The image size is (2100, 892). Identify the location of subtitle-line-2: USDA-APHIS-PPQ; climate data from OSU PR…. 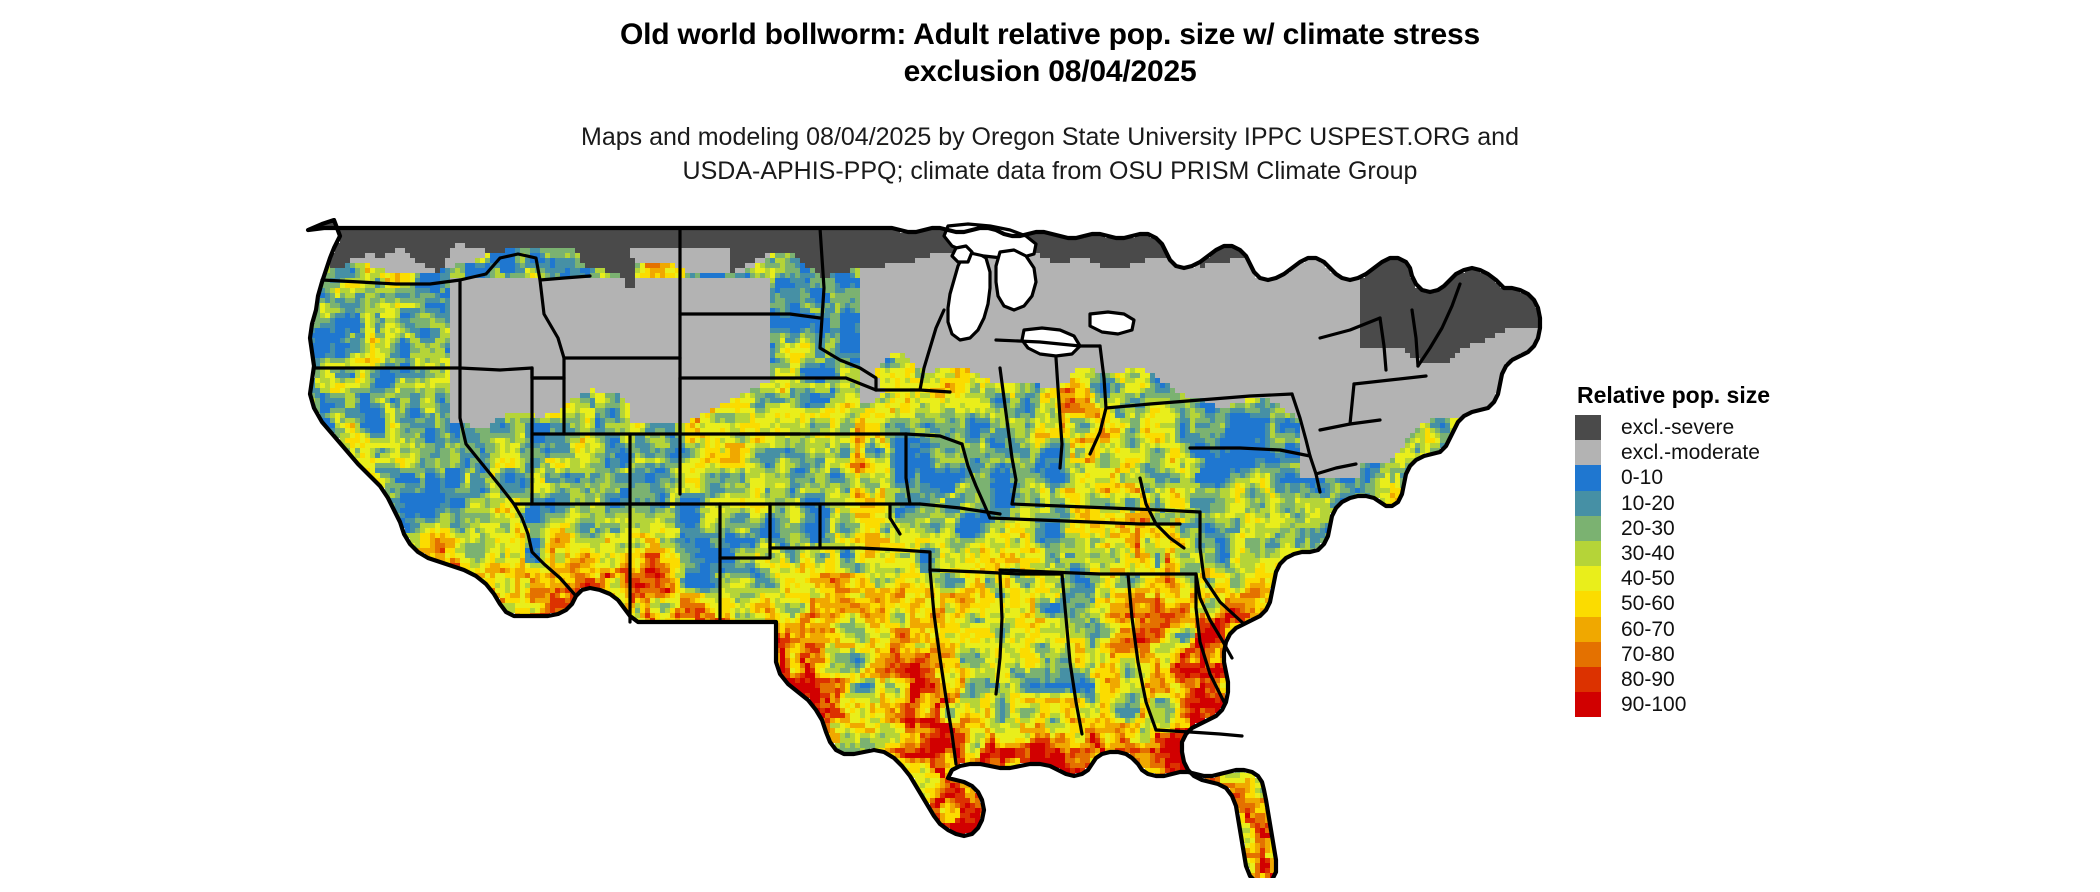
(1050, 171).